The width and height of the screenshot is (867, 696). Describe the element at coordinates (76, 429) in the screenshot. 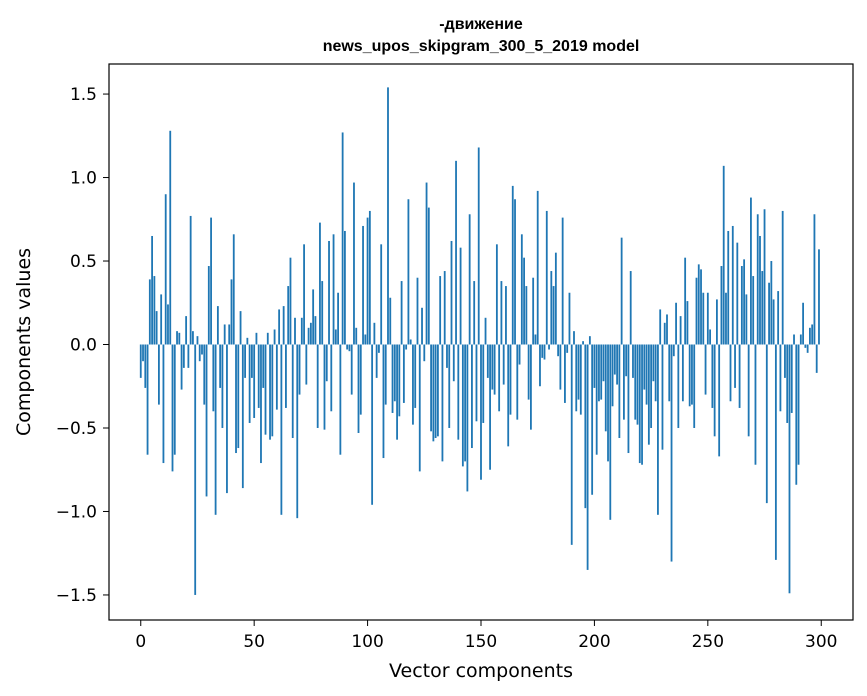

I see `y-tick-label: −0.5` at that location.